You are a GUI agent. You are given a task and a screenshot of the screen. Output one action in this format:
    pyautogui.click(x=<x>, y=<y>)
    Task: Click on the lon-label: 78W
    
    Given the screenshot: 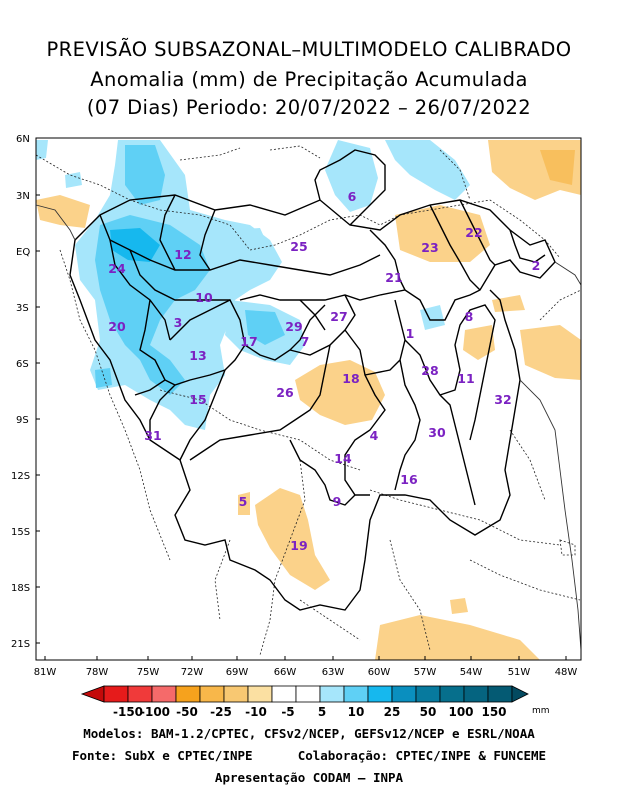 What is the action you would take?
    pyautogui.click(x=97, y=672)
    